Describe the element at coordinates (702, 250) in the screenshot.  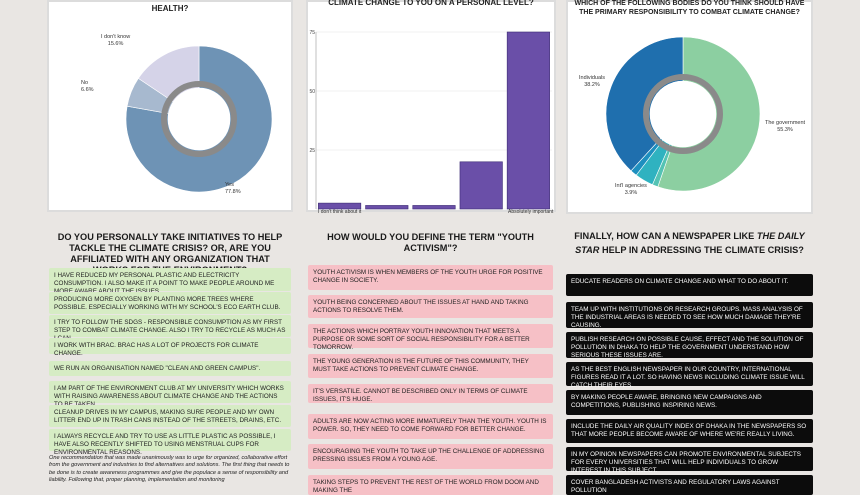
I see `col3-heading-post: HELP IN ADDRESSING THE CLIMATE CRISIS?` at that location.